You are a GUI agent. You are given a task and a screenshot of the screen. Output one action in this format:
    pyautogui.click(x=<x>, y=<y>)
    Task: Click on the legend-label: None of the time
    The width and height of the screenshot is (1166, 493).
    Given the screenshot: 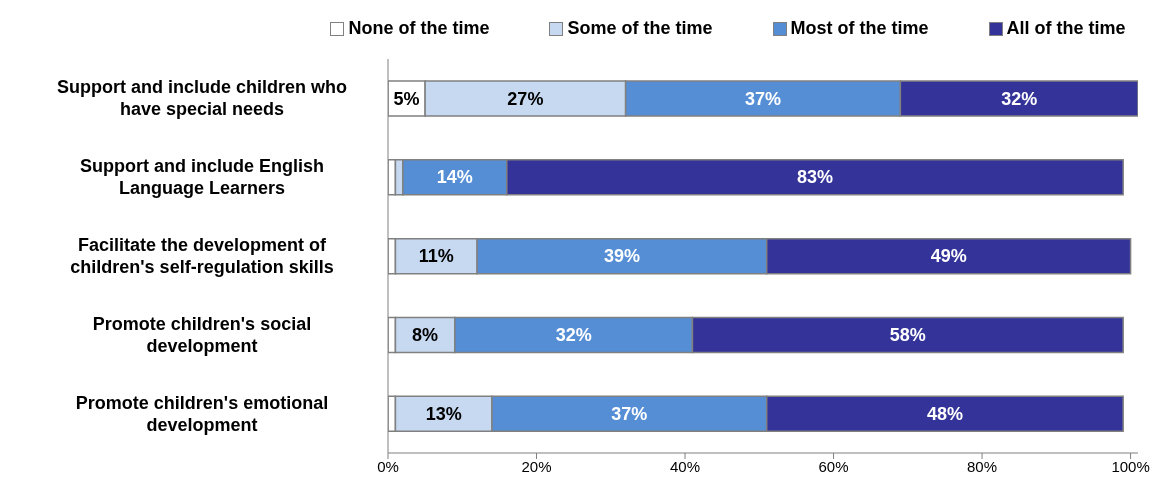 What is the action you would take?
    pyautogui.click(x=419, y=28)
    